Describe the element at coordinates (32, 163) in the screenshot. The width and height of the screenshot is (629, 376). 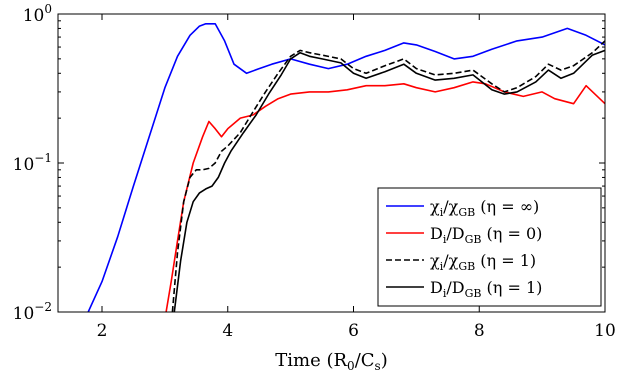
I see `y-tick-label: 10⁻¹` at that location.